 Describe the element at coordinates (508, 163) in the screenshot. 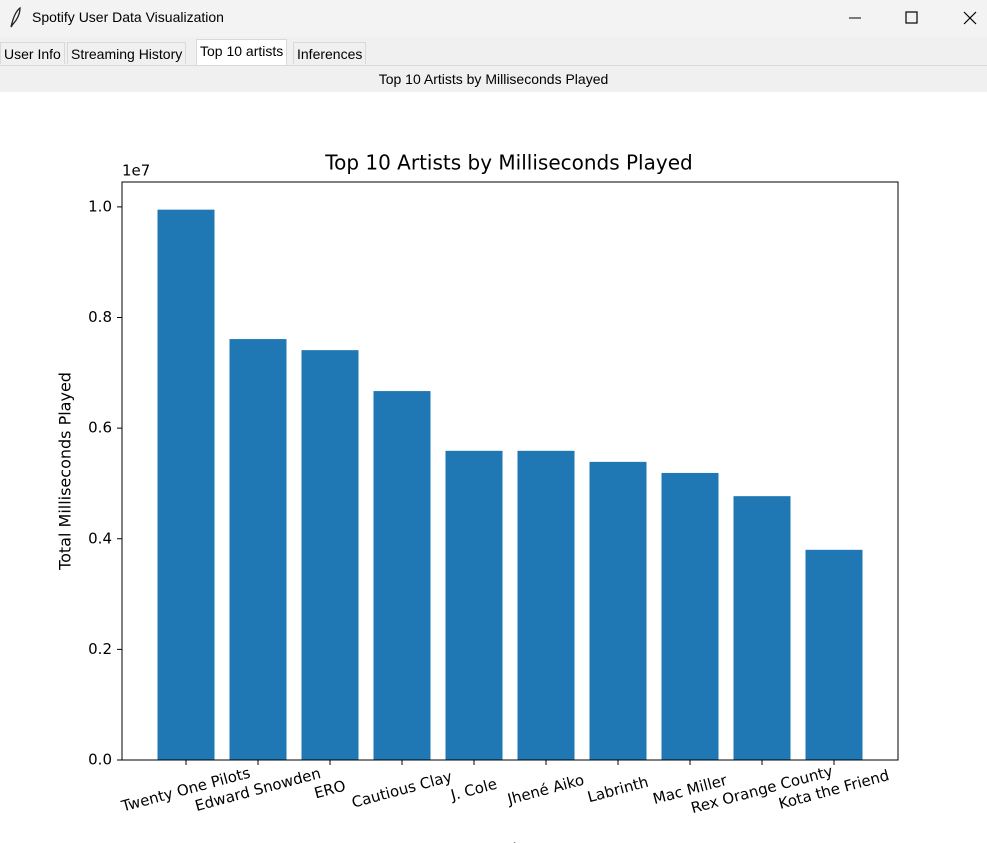

I see `chart-title: Top 10 Artists by Milliseconds Played` at that location.